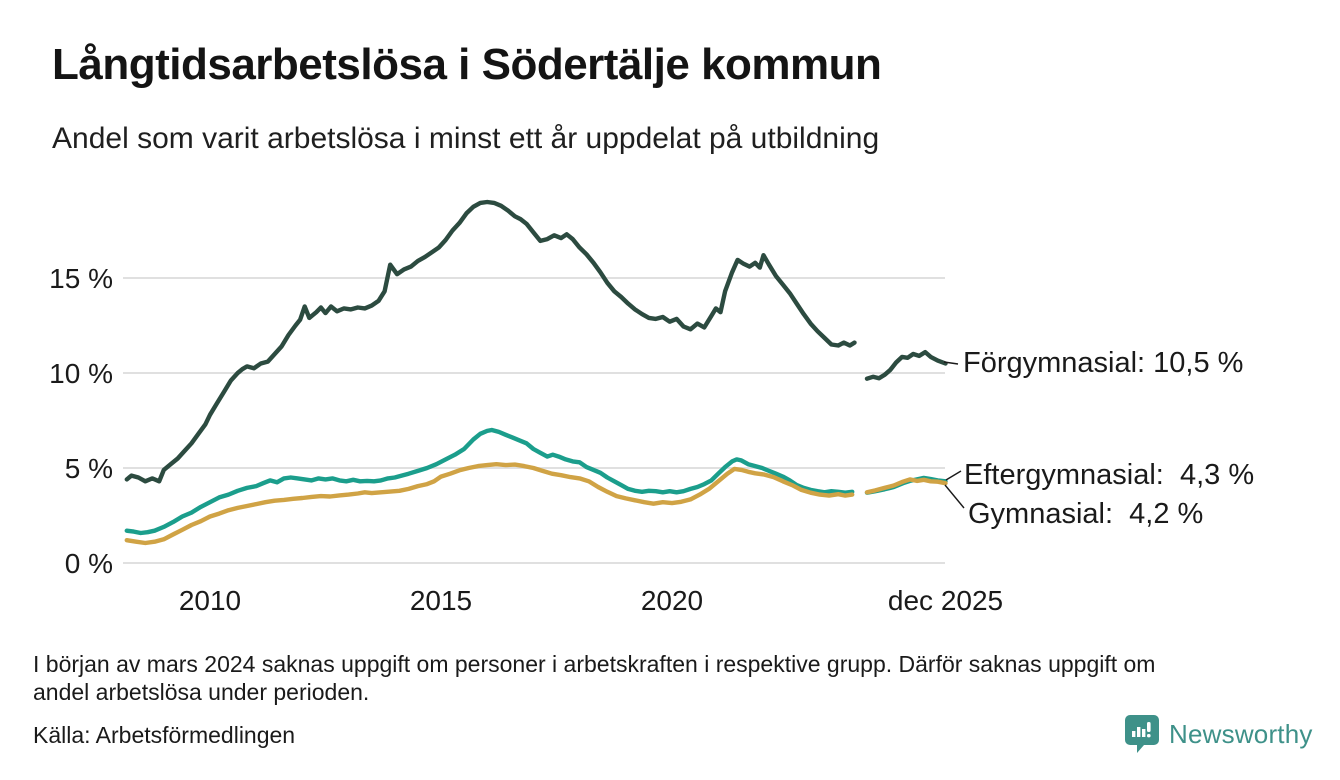  I want to click on y-tick-label: 0 %, so click(89, 563).